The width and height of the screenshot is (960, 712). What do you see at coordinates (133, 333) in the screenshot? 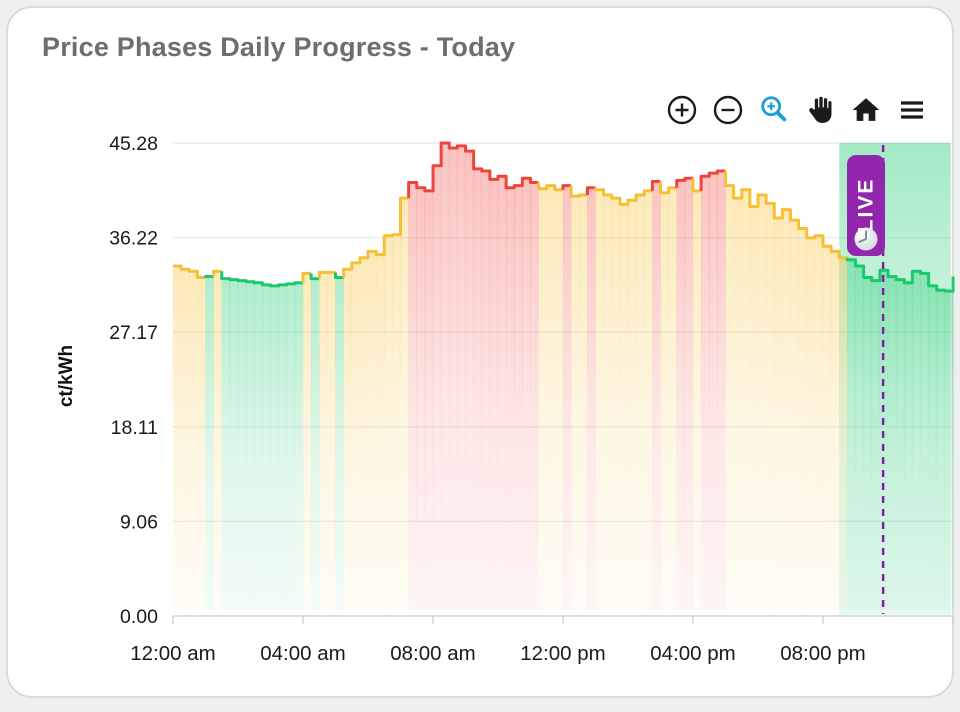
I see `y-tick-label: 27.17` at bounding box center [133, 333].